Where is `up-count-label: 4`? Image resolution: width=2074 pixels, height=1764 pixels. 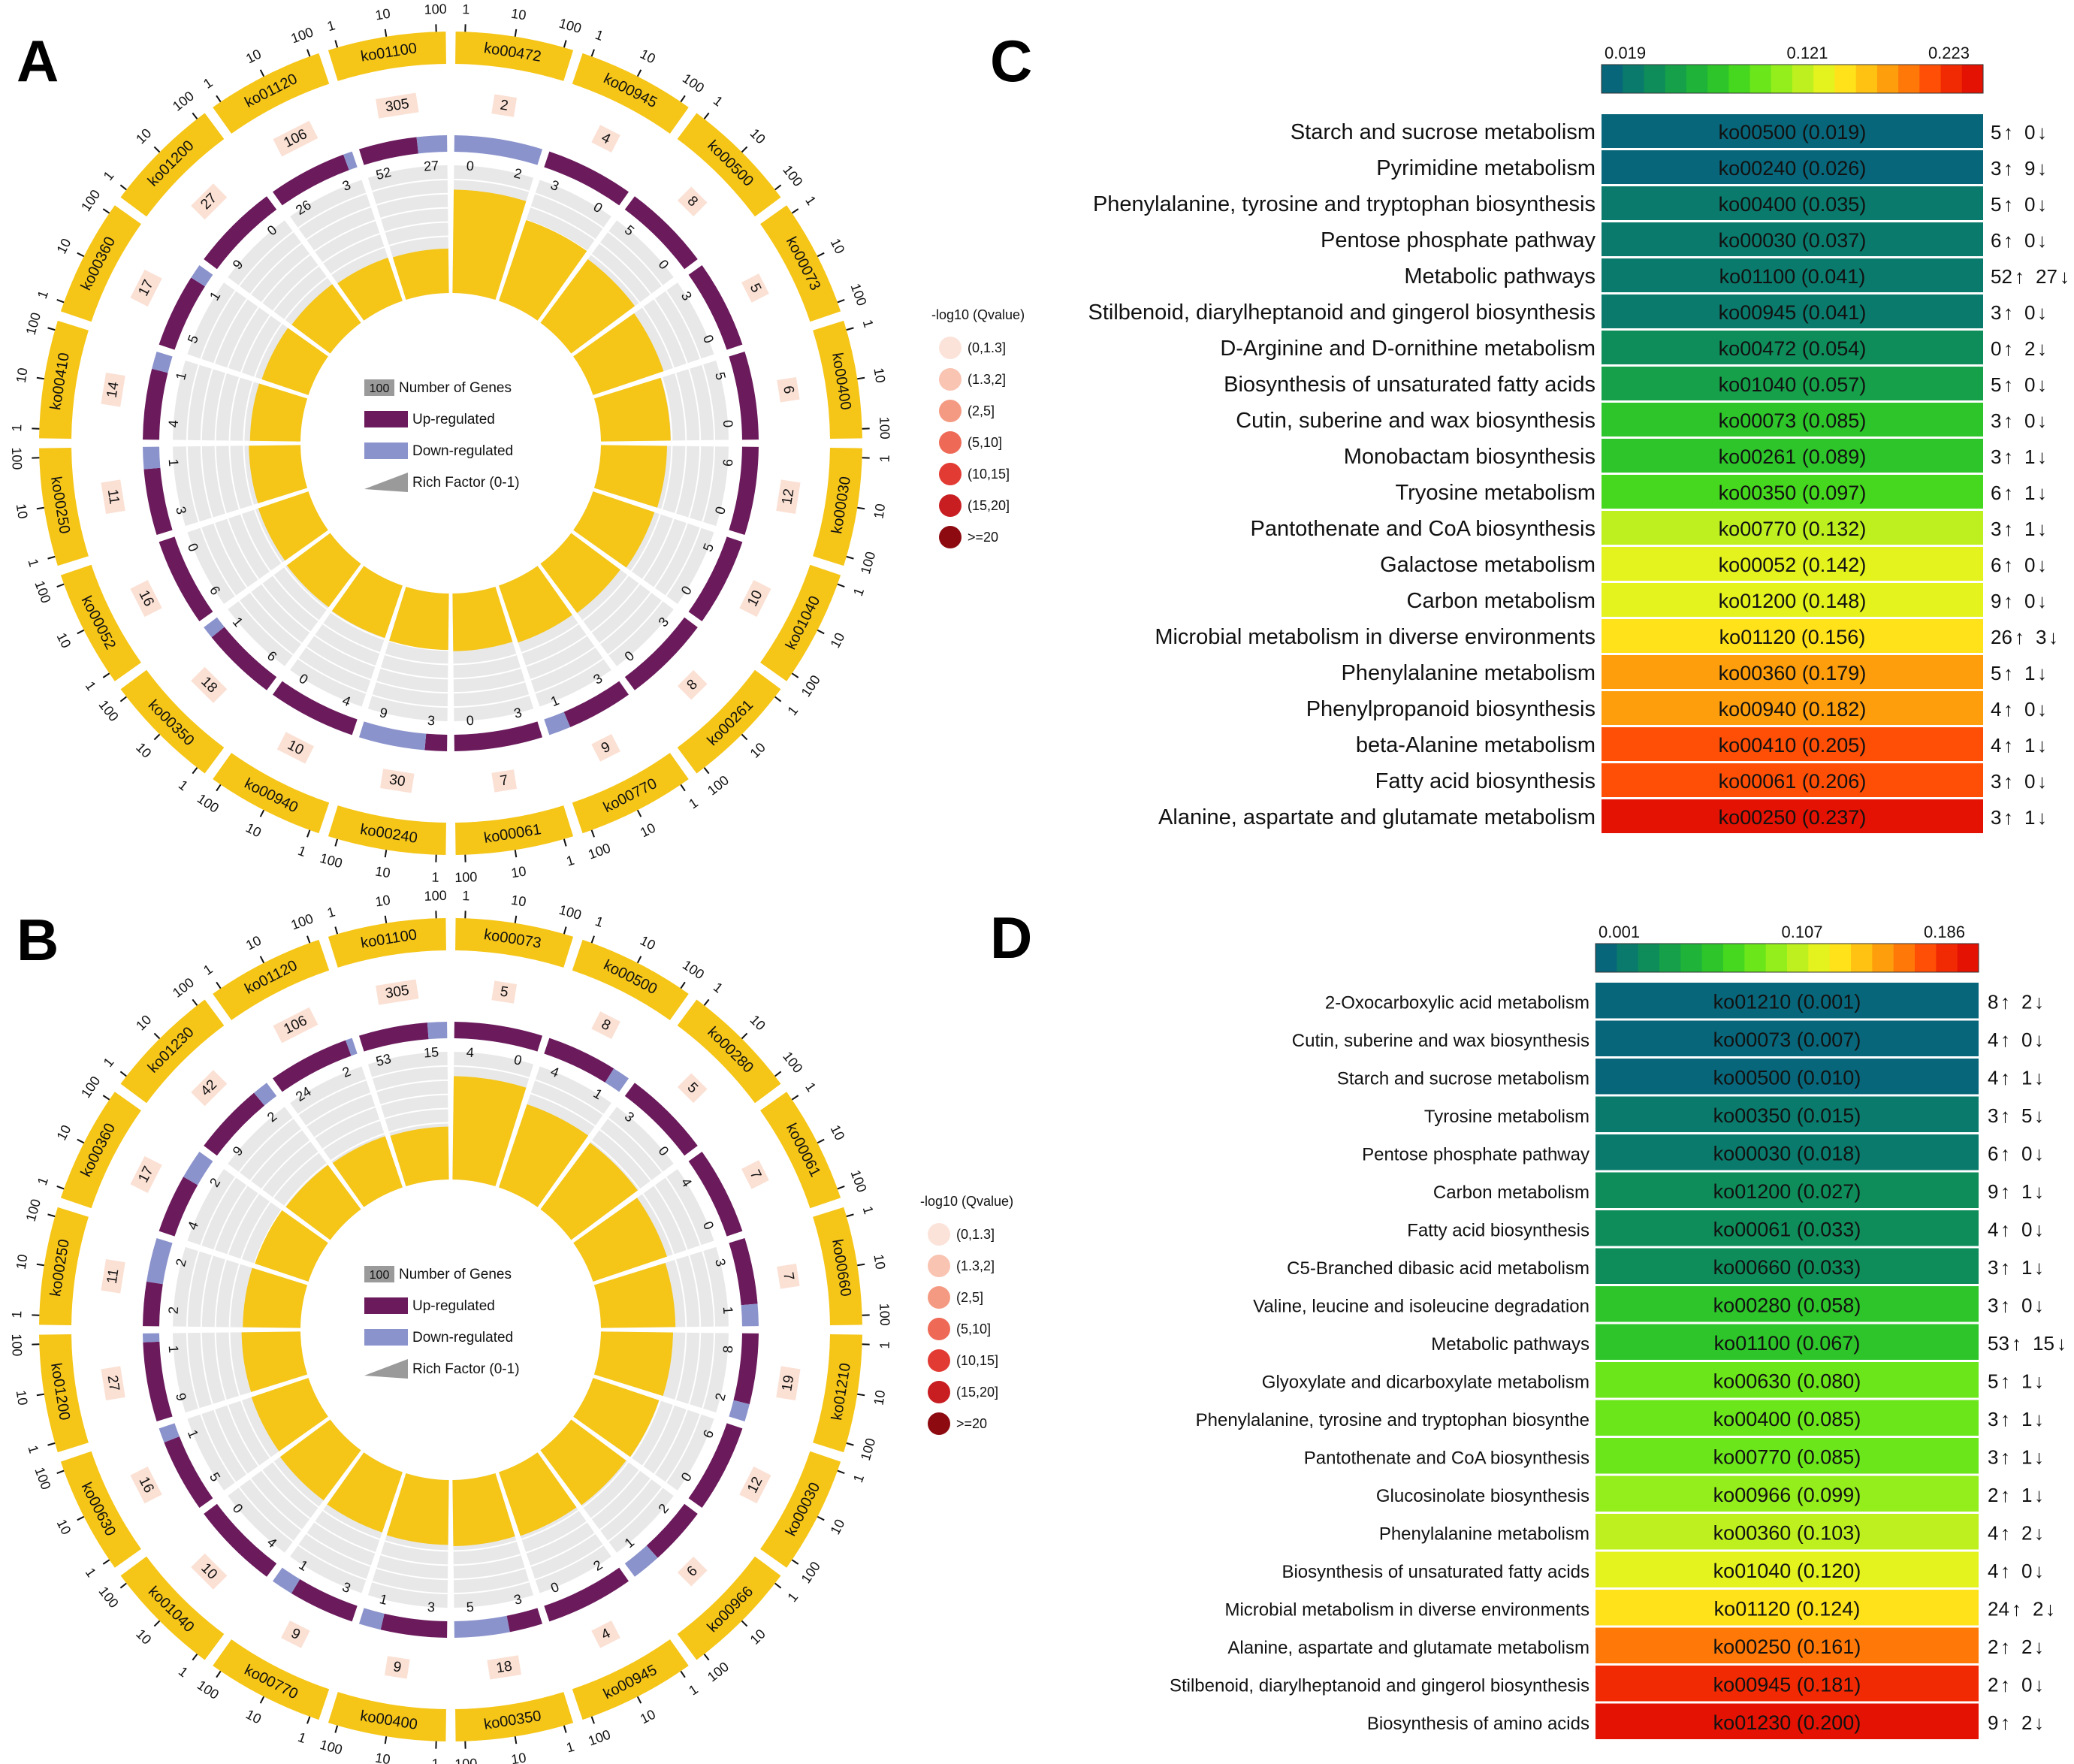
up-count-label: 4 is located at coordinates (174, 423).